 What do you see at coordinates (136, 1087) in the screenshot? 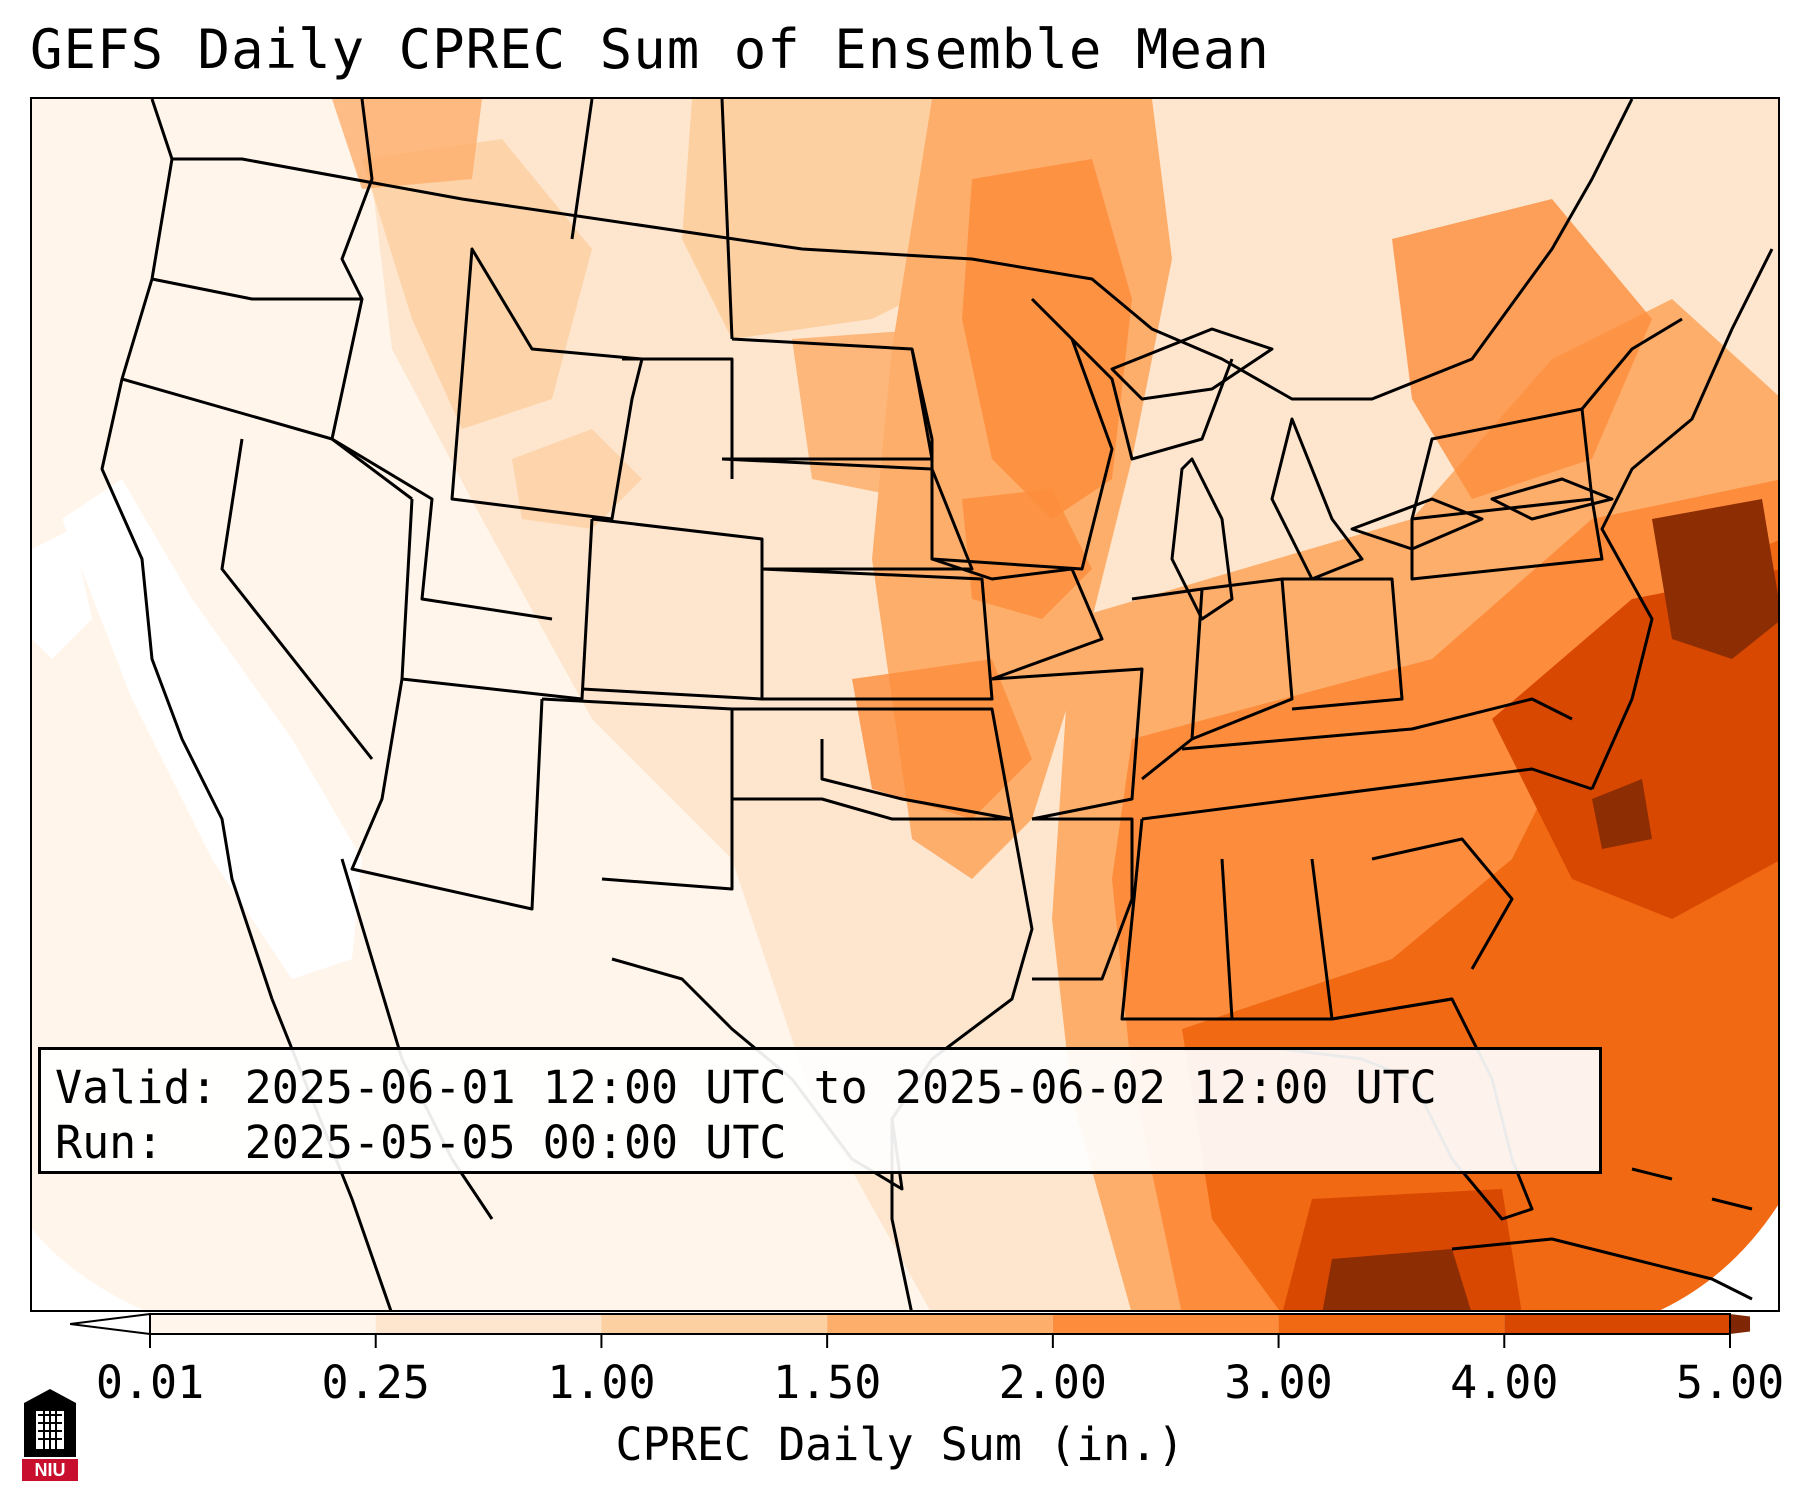
I see `valid-label: Valid:` at bounding box center [136, 1087].